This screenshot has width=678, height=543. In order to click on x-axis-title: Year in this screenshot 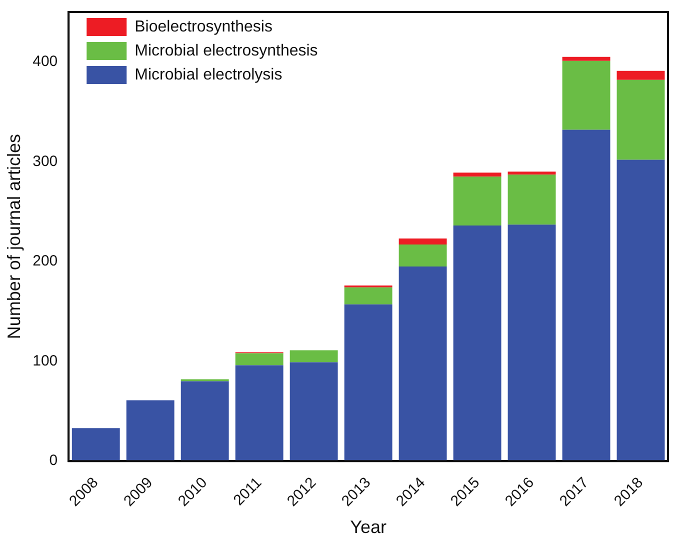, I will do `click(368, 527)`.